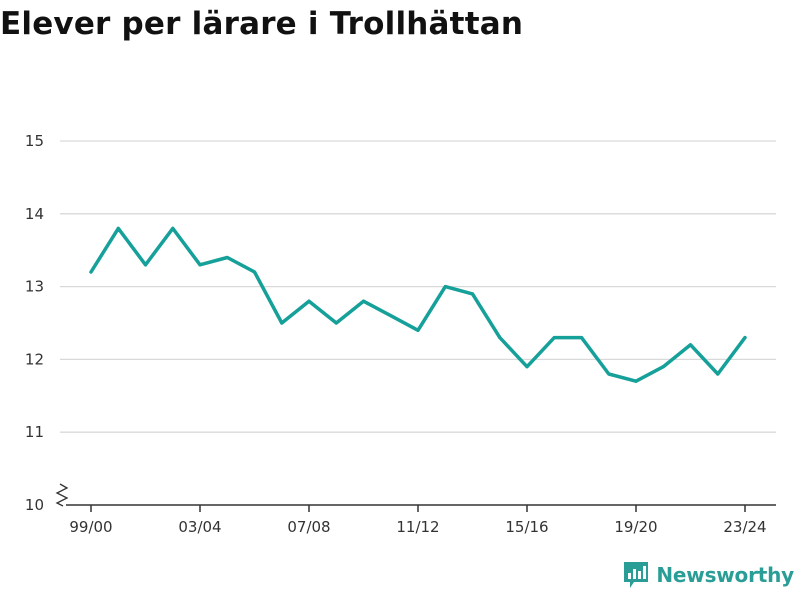 Image resolution: width=800 pixels, height=600 pixels. Describe the element at coordinates (262, 24) in the screenshot. I see `chart-title: Elever per lärare i Trollhättan` at that location.